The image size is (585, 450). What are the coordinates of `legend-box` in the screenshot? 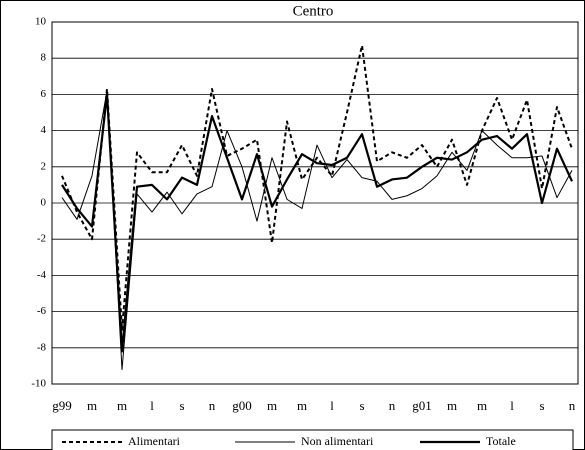 It's located at (312, 439).